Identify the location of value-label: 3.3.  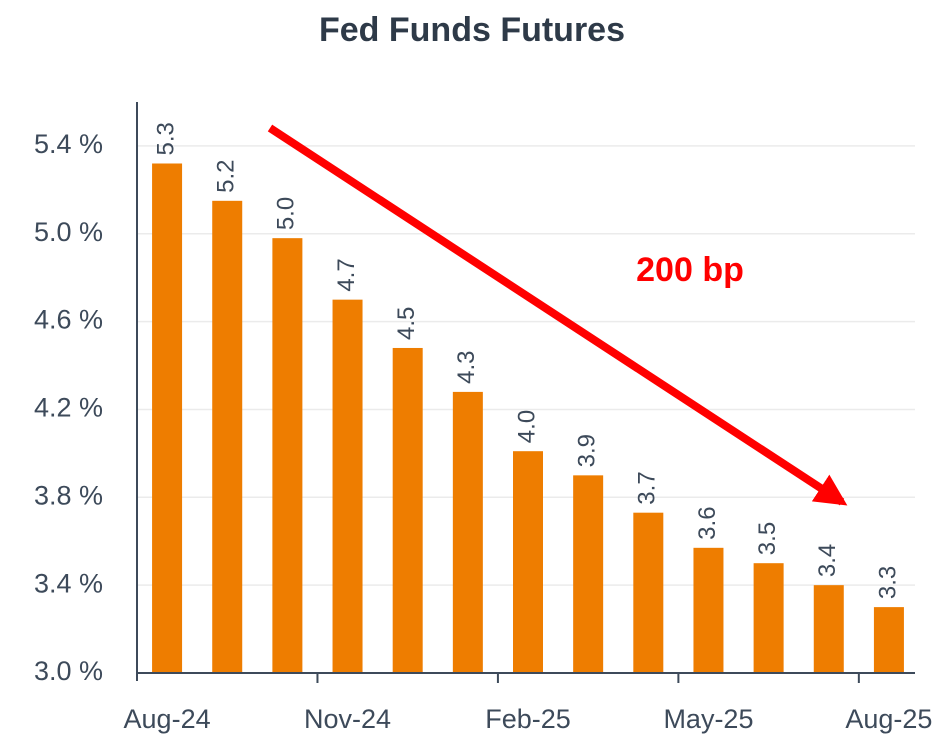
(887, 582).